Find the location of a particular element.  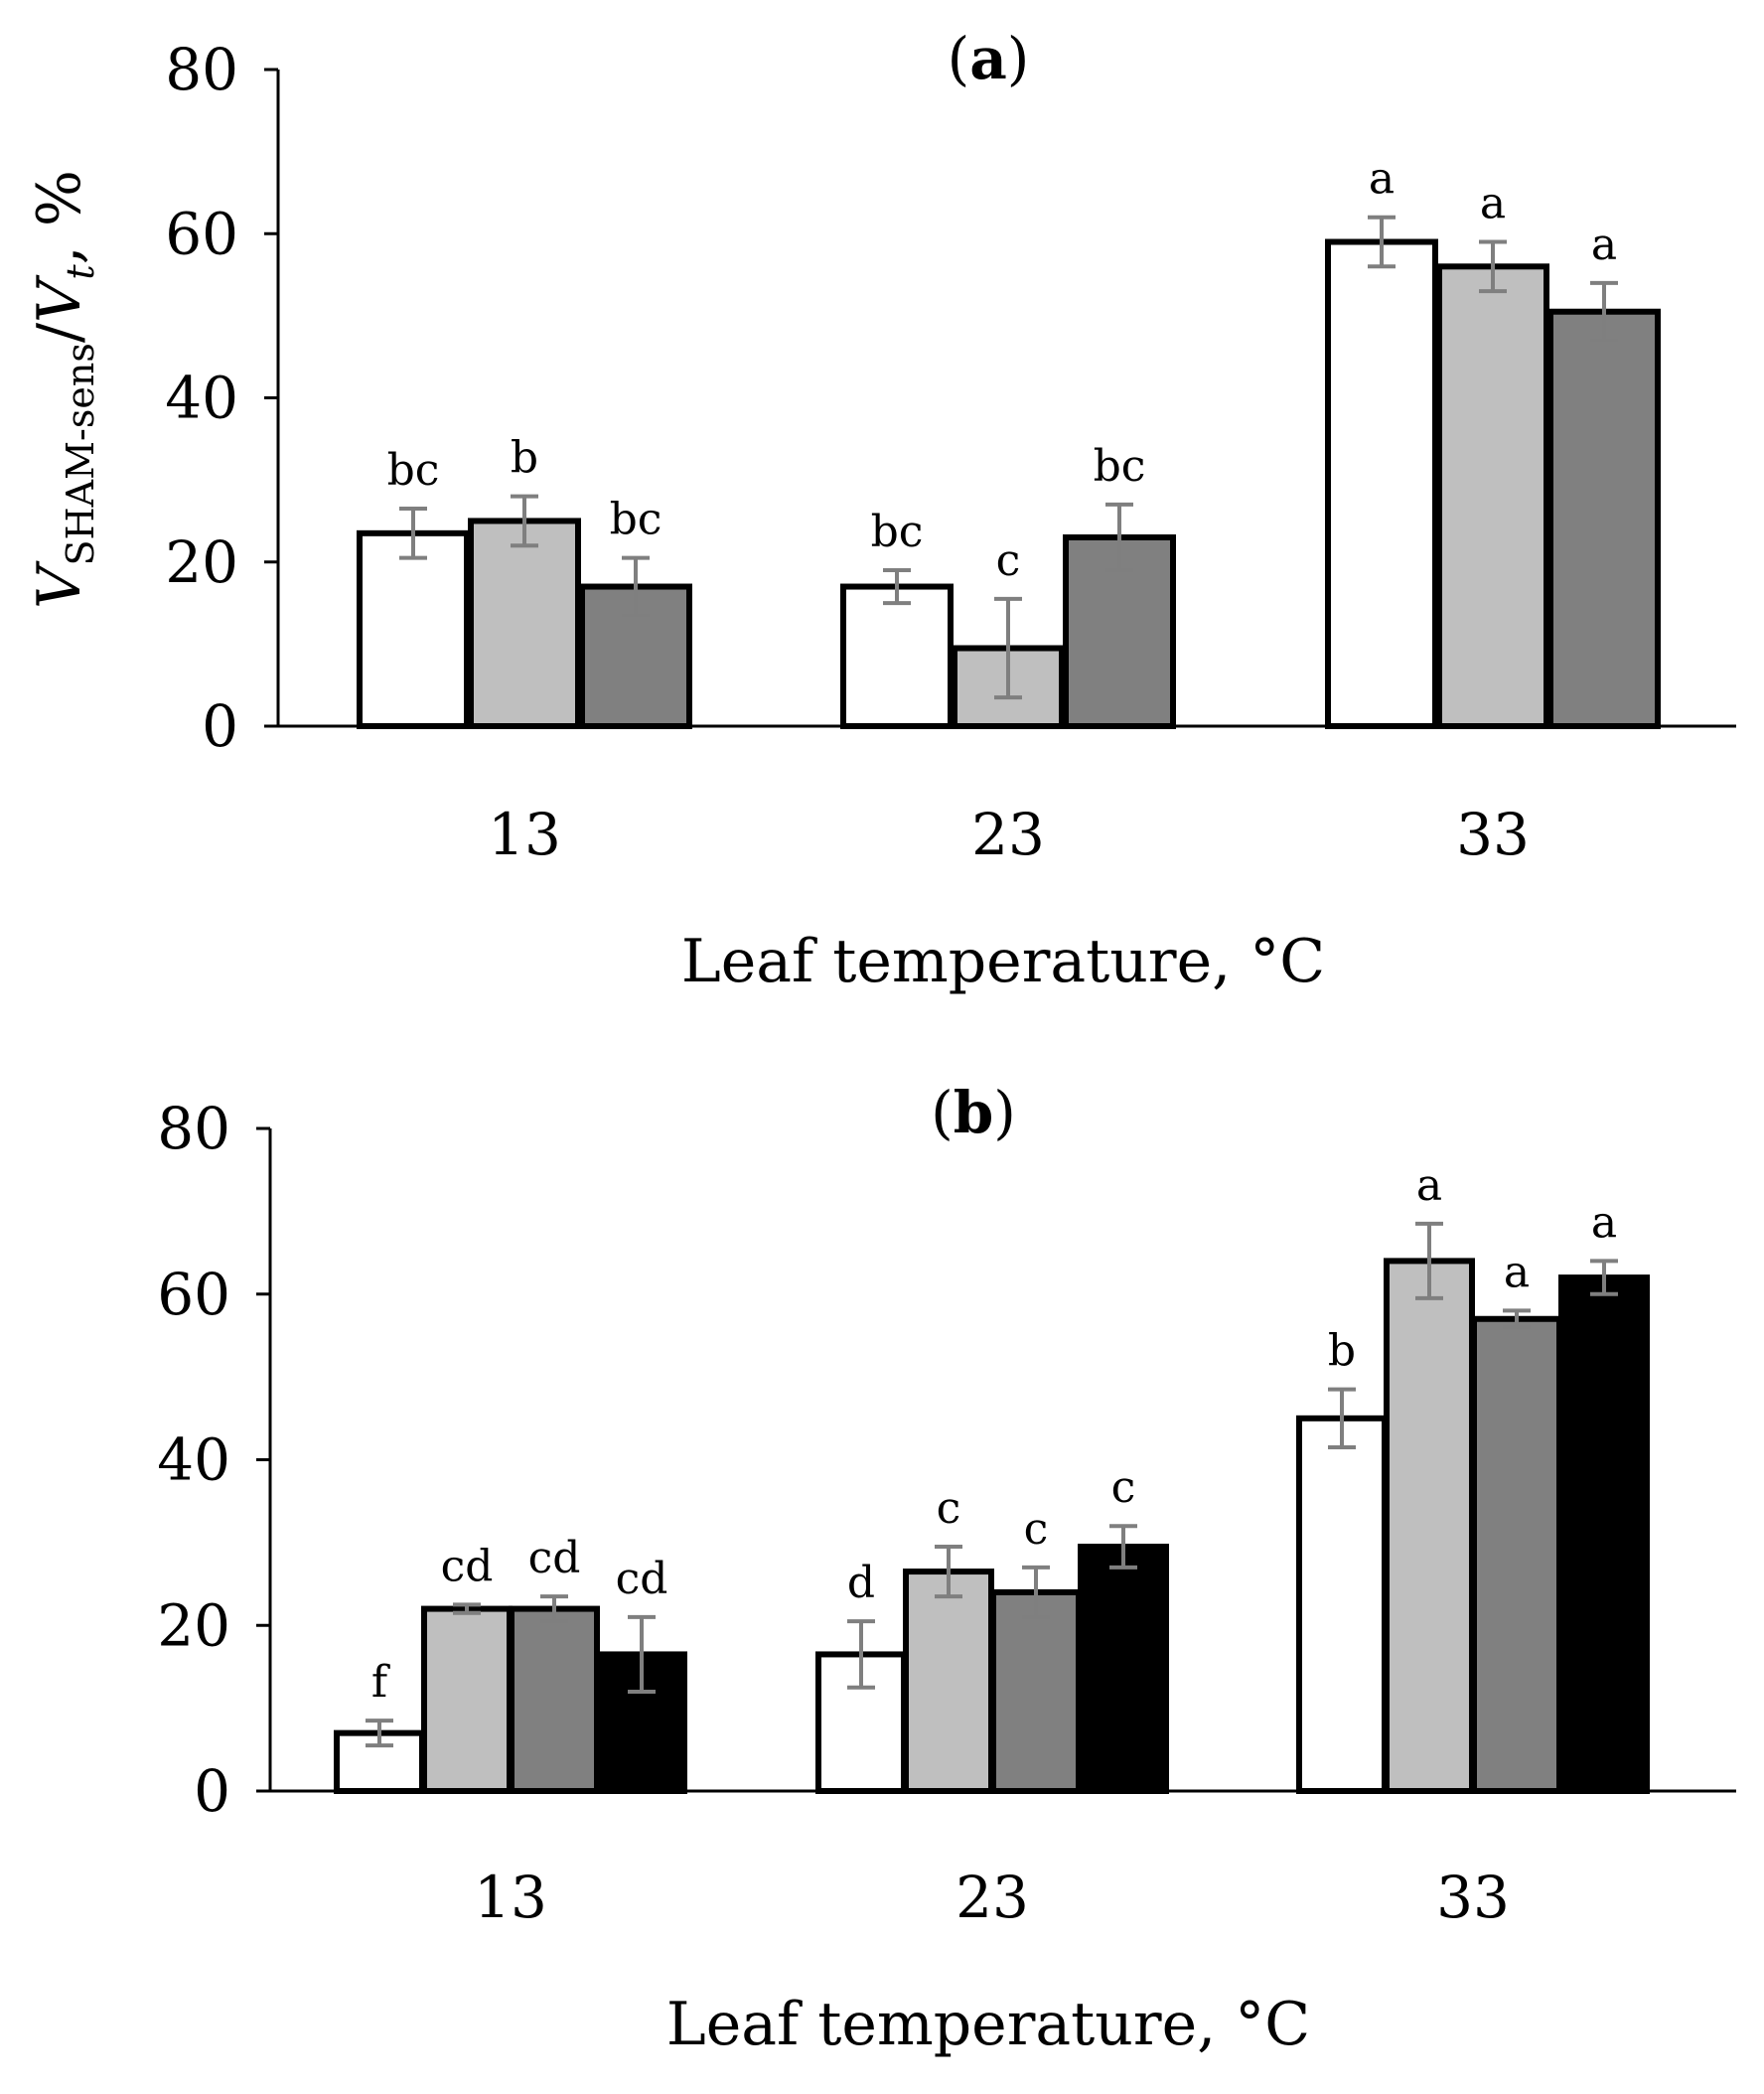

panel-b-x-axis-title: Leaf temperature, °C is located at coordinates (988, 2024).